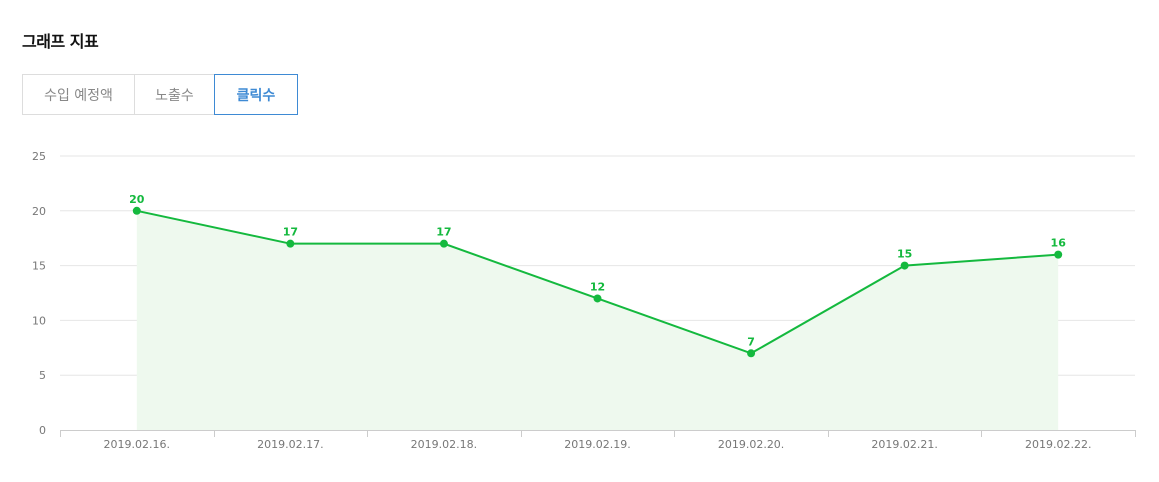 Image resolution: width=1159 pixels, height=482 pixels. I want to click on data-label: 7, so click(751, 341).